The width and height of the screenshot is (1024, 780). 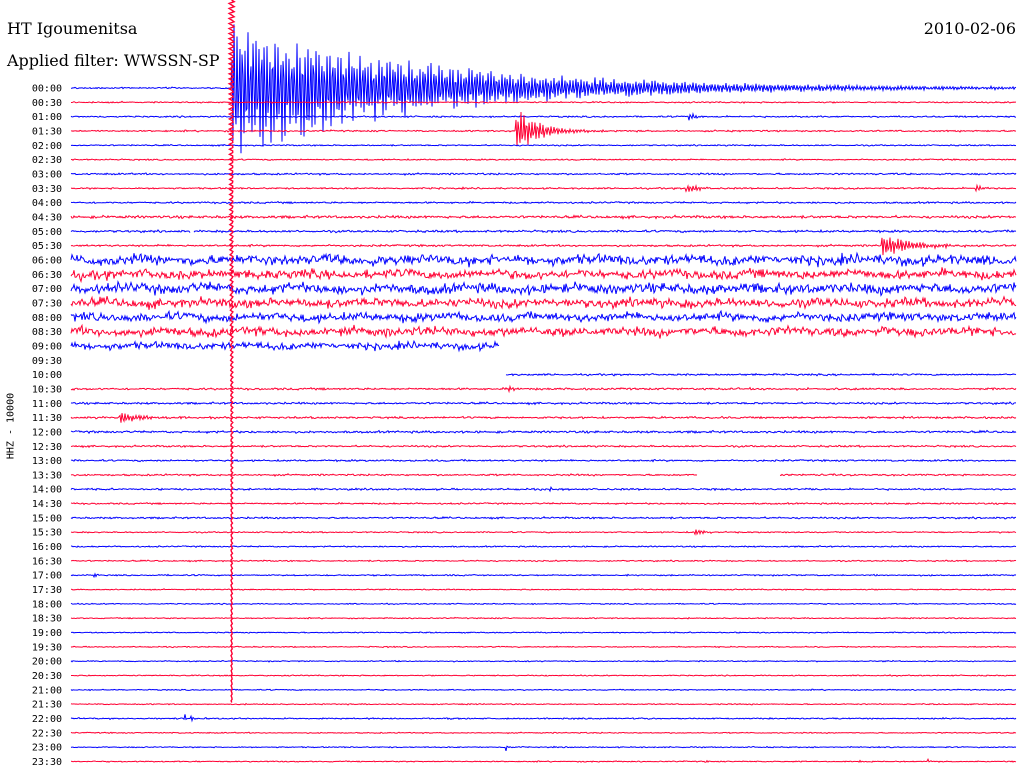 I want to click on row-time-label: 21:30, so click(x=47, y=705).